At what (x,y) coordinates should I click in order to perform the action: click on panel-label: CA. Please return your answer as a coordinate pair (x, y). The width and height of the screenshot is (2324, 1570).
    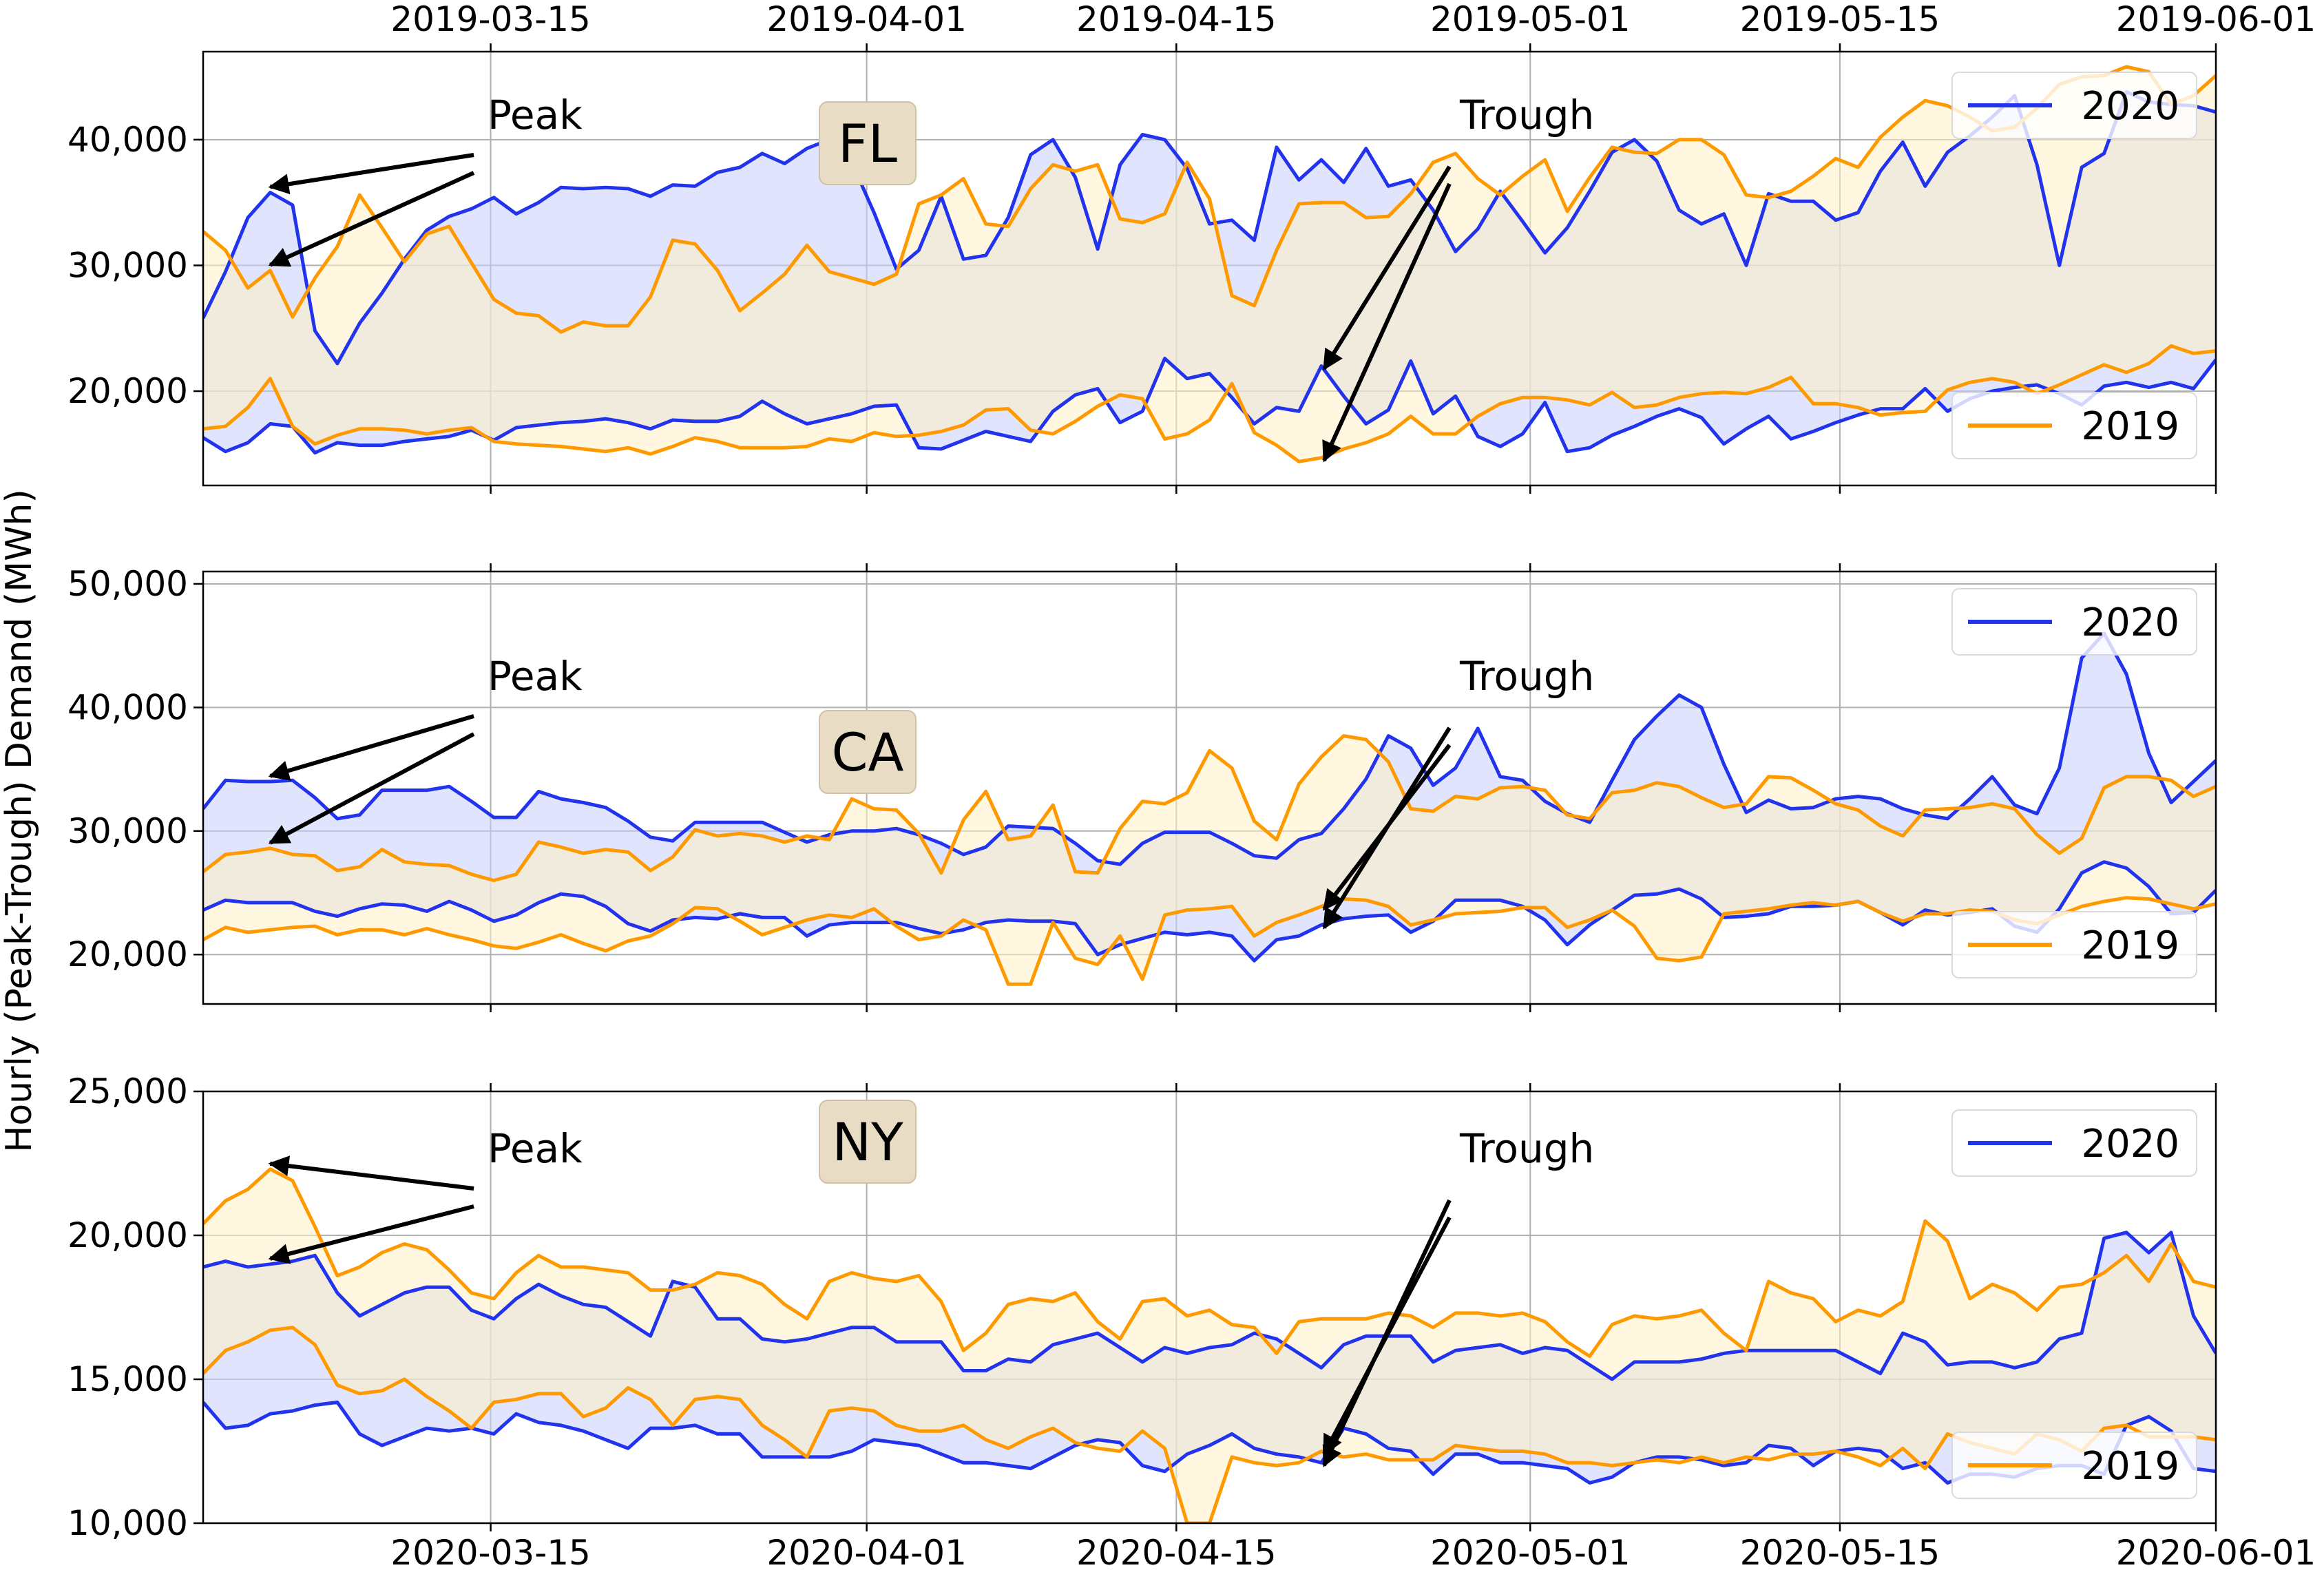
    Looking at the image, I should click on (868, 752).